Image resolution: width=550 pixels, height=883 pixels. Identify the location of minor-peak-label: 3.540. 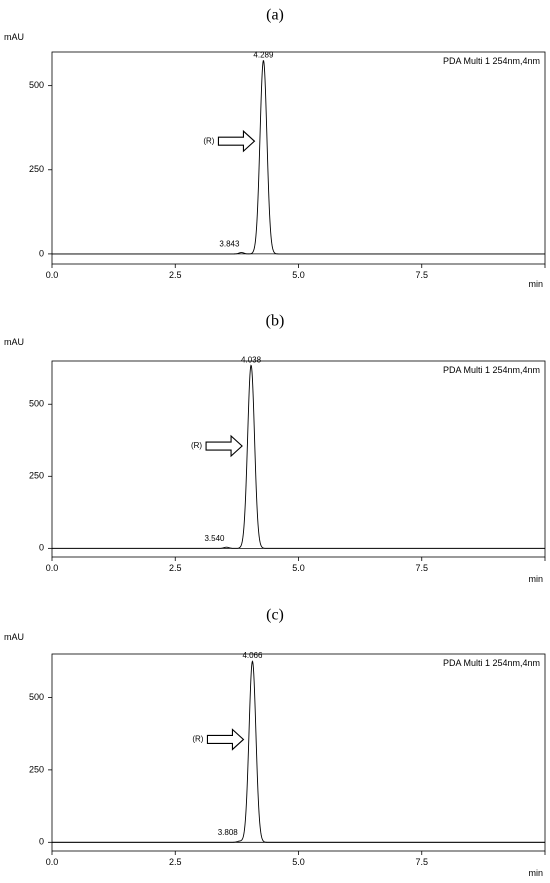
(214, 538).